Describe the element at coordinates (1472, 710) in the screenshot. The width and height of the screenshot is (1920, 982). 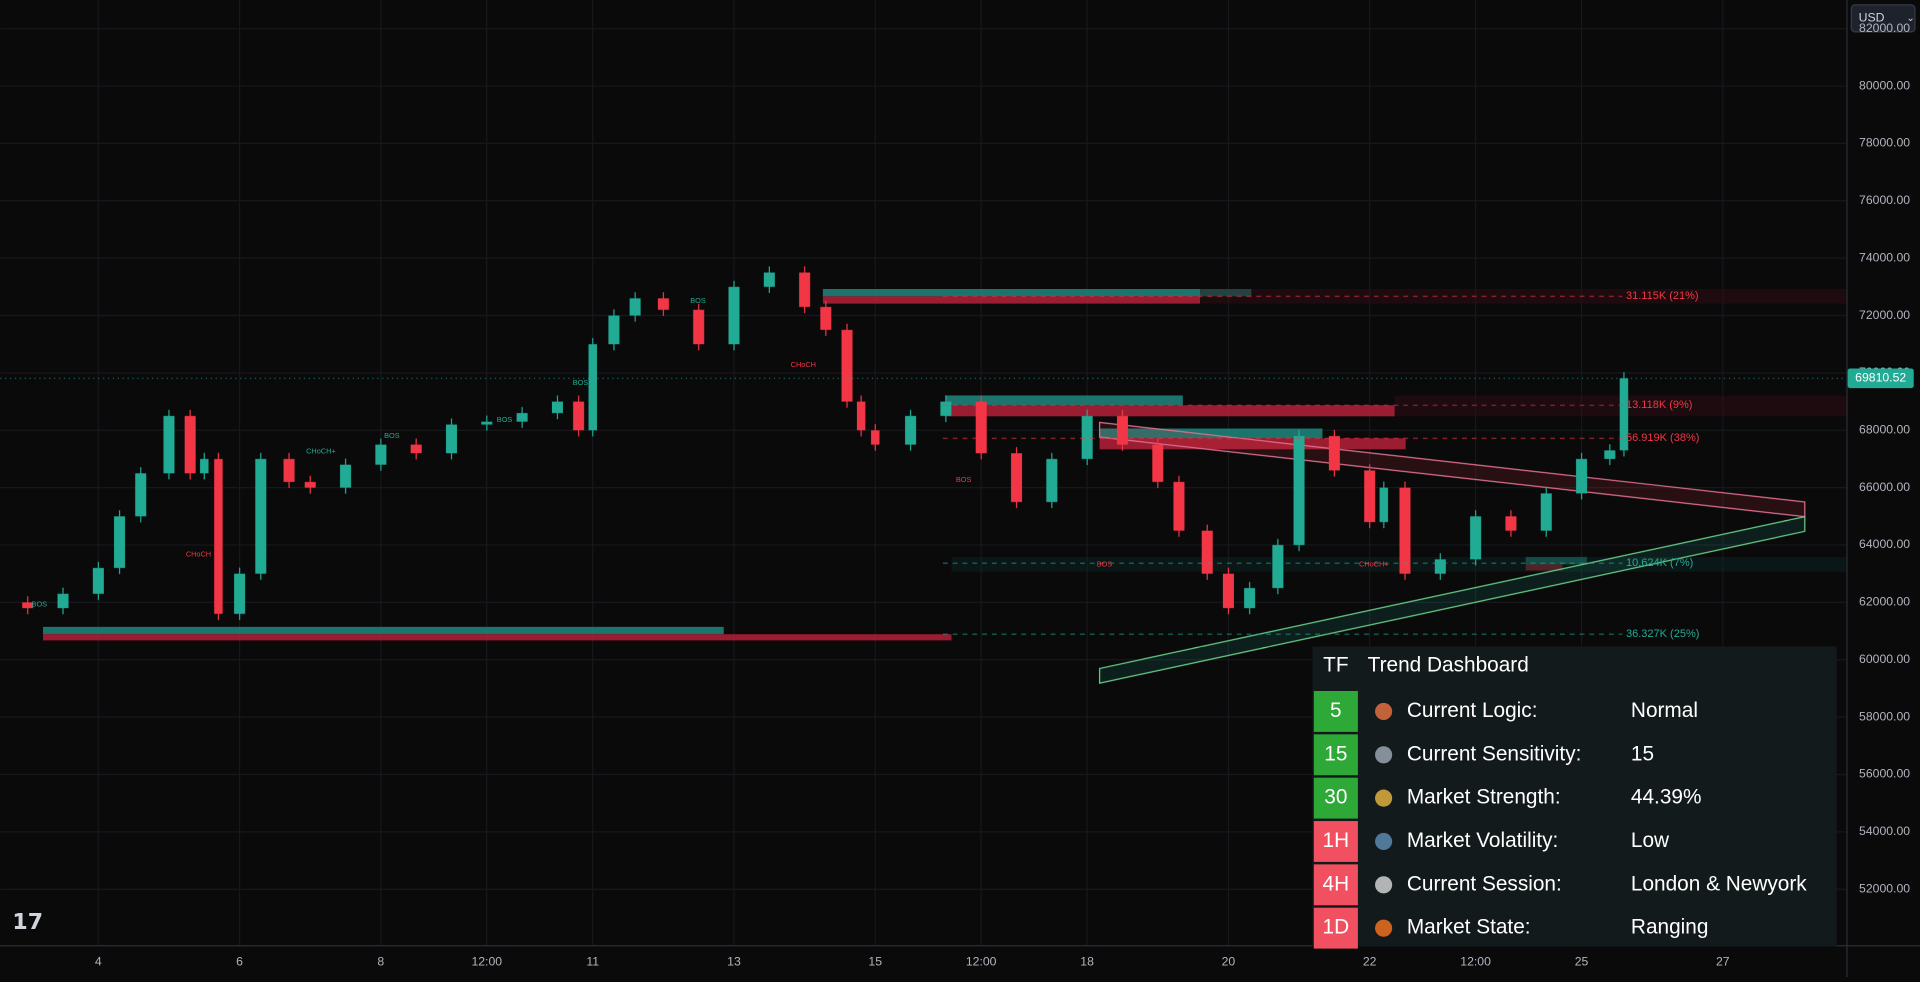
I see `row-label: Current Logic:` at that location.